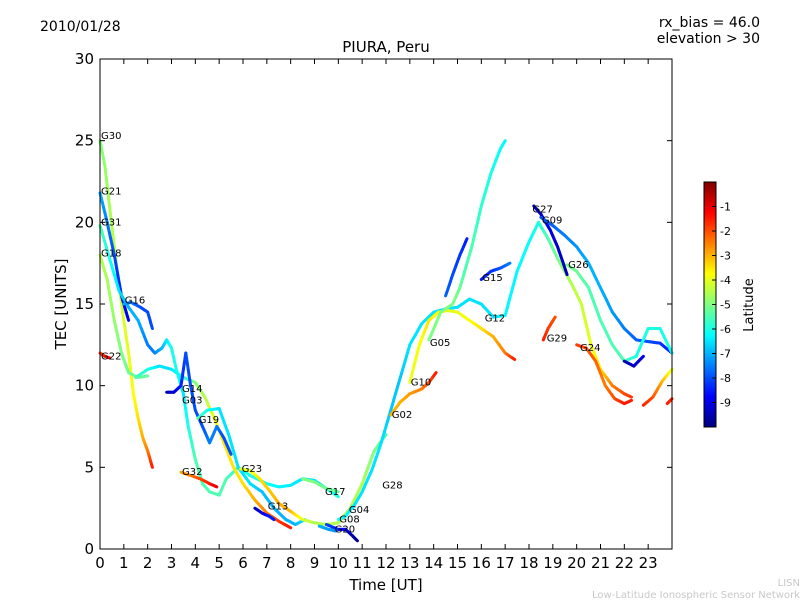 The height and width of the screenshot is (600, 800). Describe the element at coordinates (385, 47) in the screenshot. I see `chart-title: PIURA, Peru` at that location.